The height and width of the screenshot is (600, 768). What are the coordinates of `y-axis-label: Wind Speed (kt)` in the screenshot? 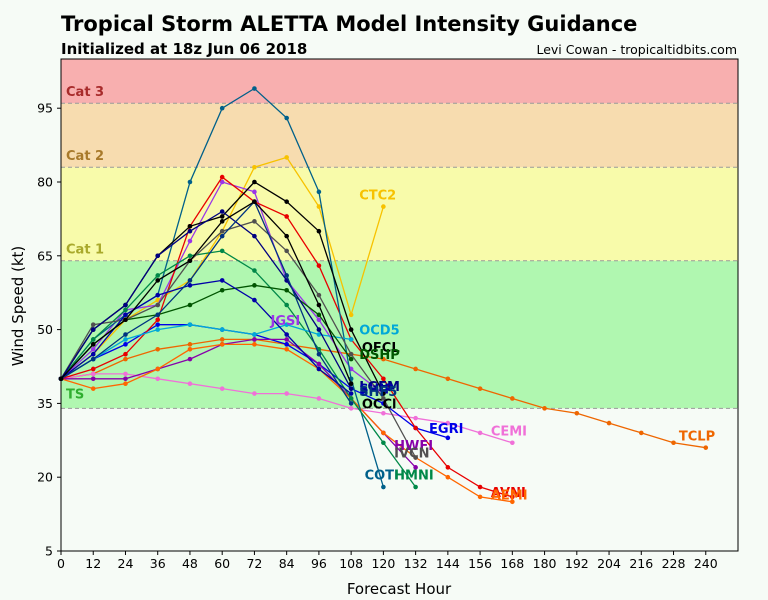 It's located at (18, 306).